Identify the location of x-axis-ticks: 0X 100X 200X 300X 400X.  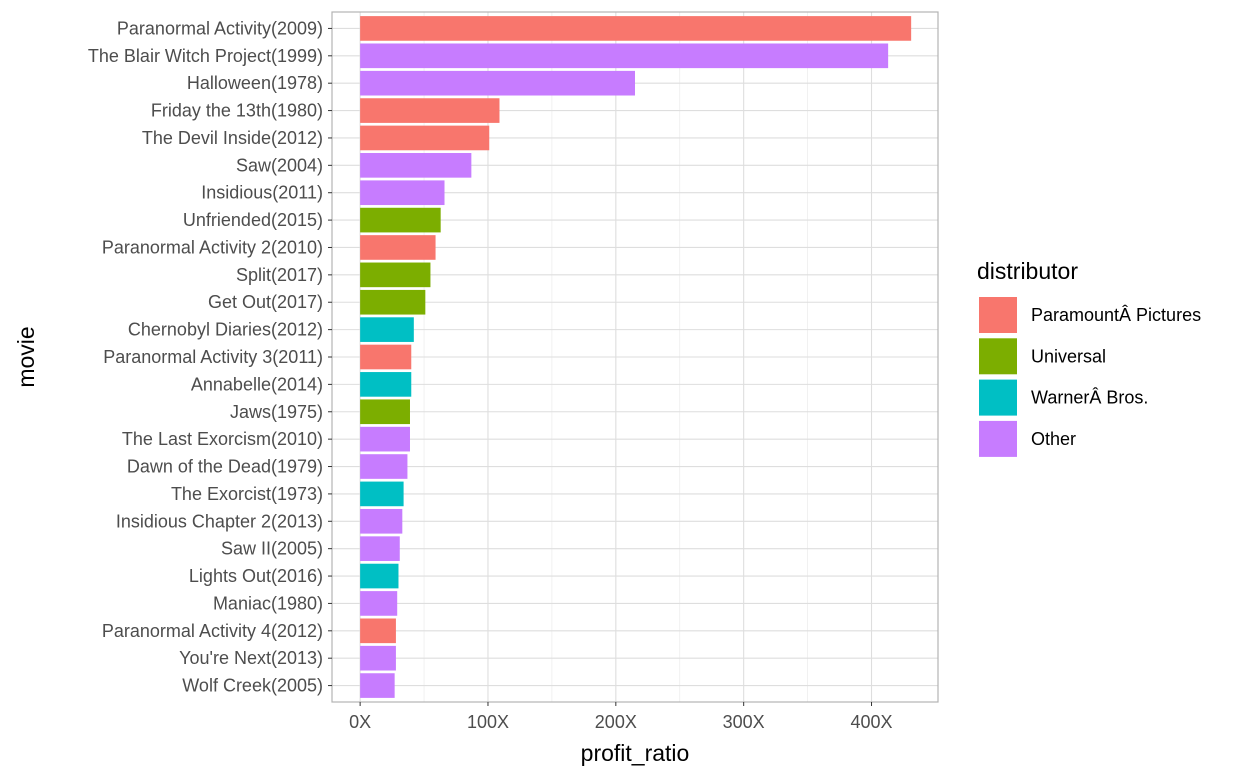
(621, 717).